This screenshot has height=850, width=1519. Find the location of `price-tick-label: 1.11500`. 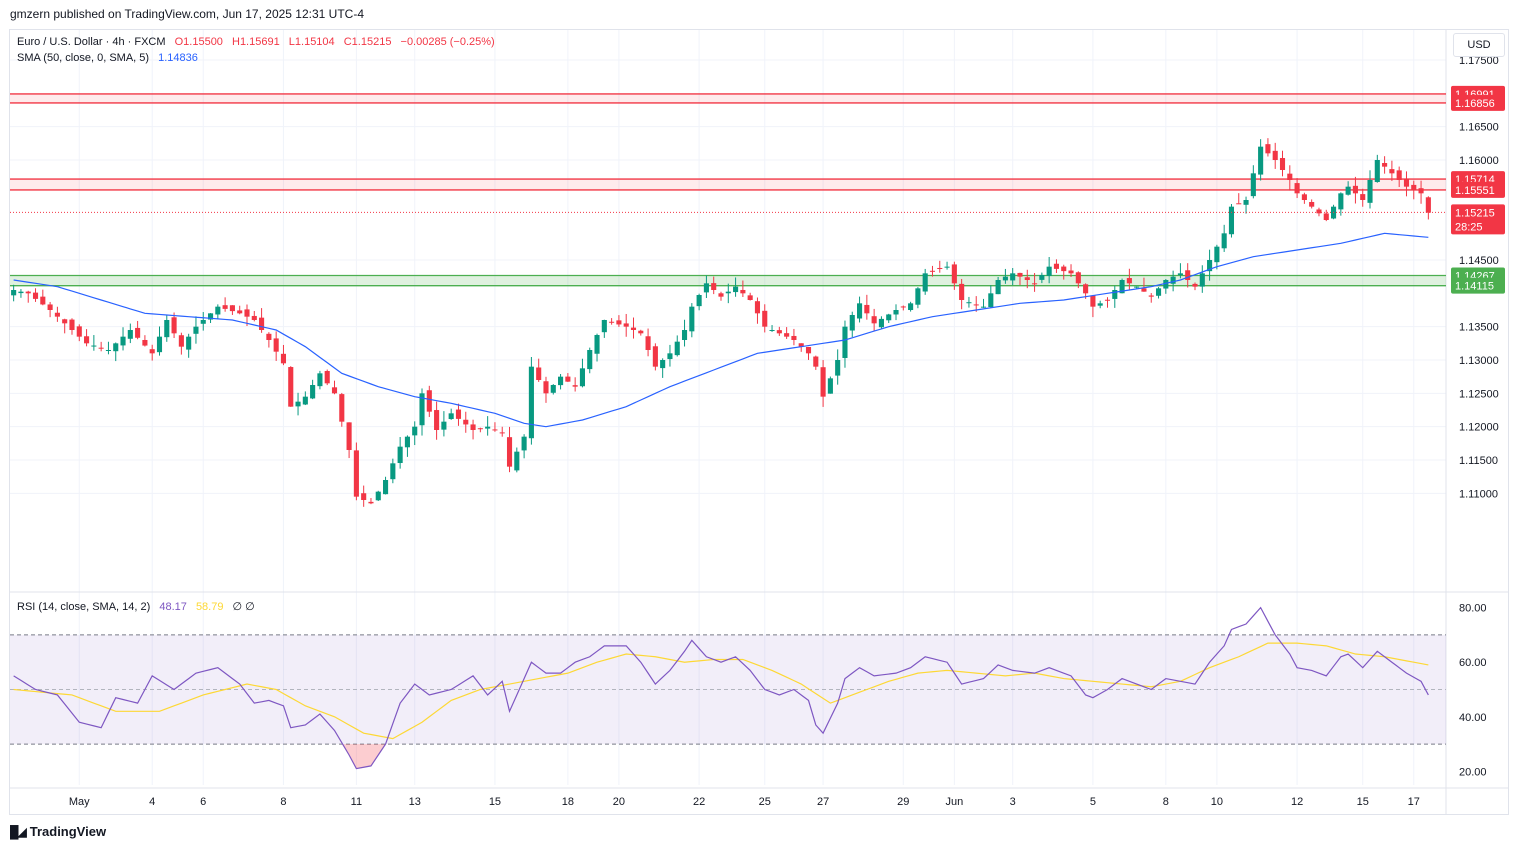

price-tick-label: 1.11500 is located at coordinates (1478, 461).